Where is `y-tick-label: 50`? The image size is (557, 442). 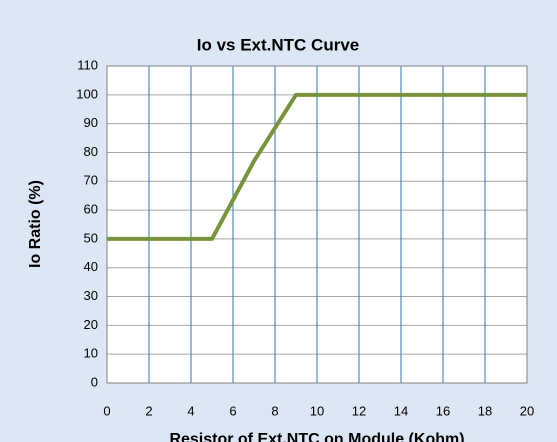 y-tick-label: 50 is located at coordinates (91, 237).